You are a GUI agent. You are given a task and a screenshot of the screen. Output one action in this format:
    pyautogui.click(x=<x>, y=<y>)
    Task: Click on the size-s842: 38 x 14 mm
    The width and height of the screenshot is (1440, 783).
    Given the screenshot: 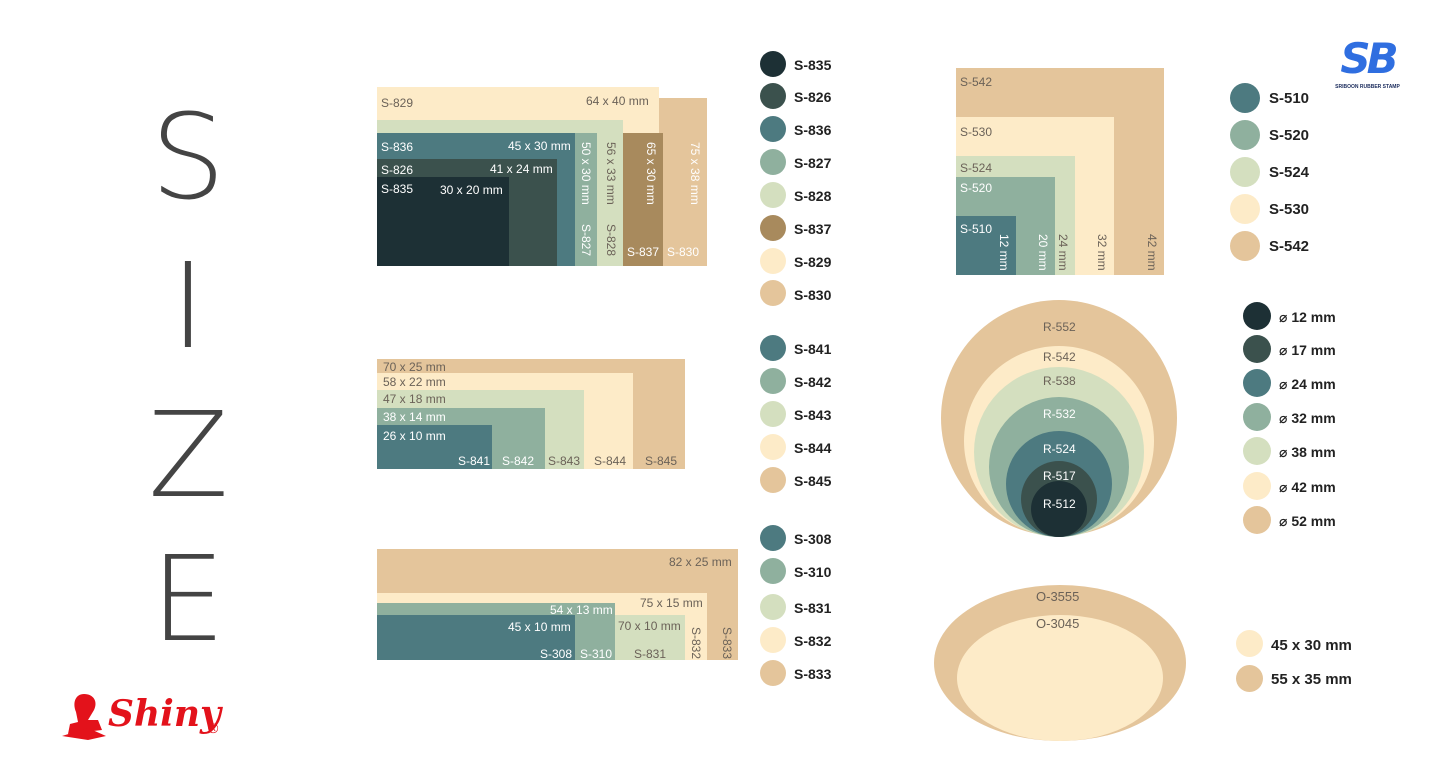 What is the action you would take?
    pyautogui.click(x=414, y=417)
    